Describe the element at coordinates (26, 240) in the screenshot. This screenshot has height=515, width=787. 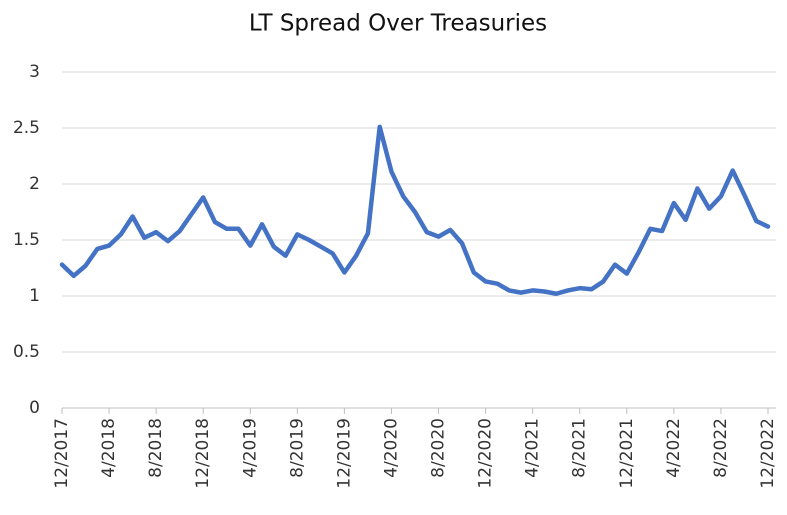
I see `y-tick-label: 1.5` at that location.